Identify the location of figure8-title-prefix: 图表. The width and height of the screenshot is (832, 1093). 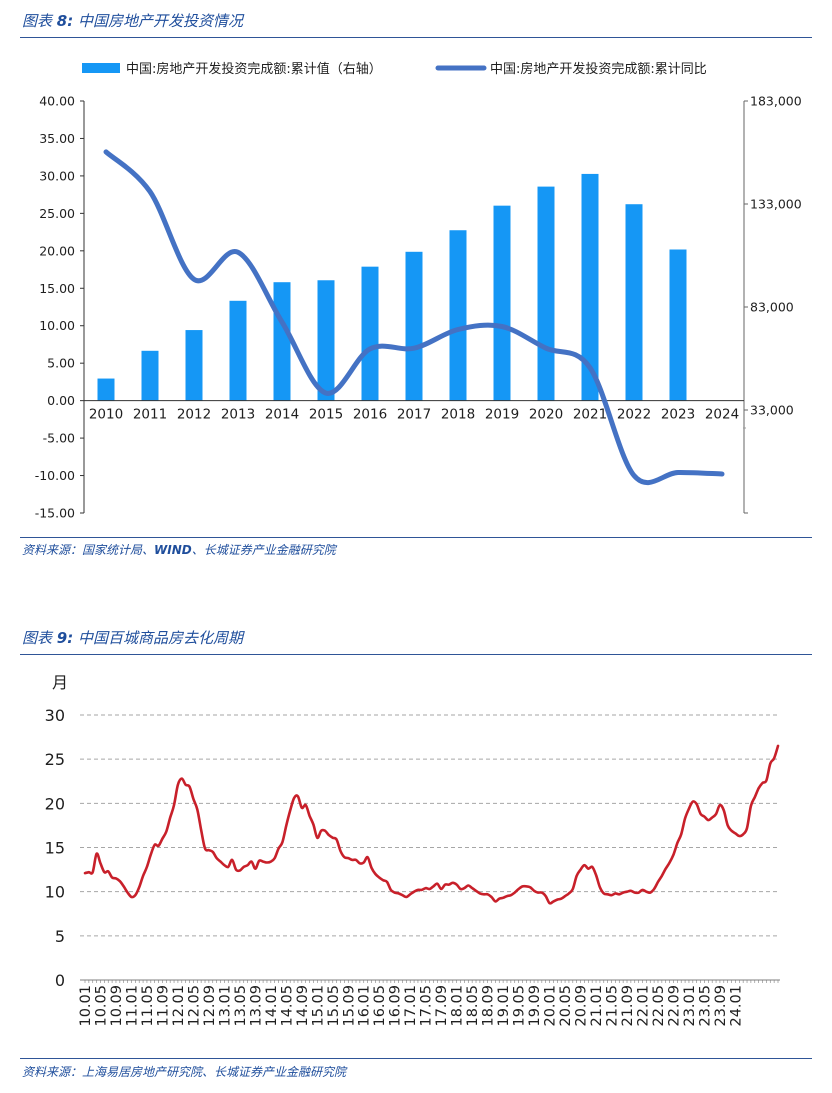
(37, 21).